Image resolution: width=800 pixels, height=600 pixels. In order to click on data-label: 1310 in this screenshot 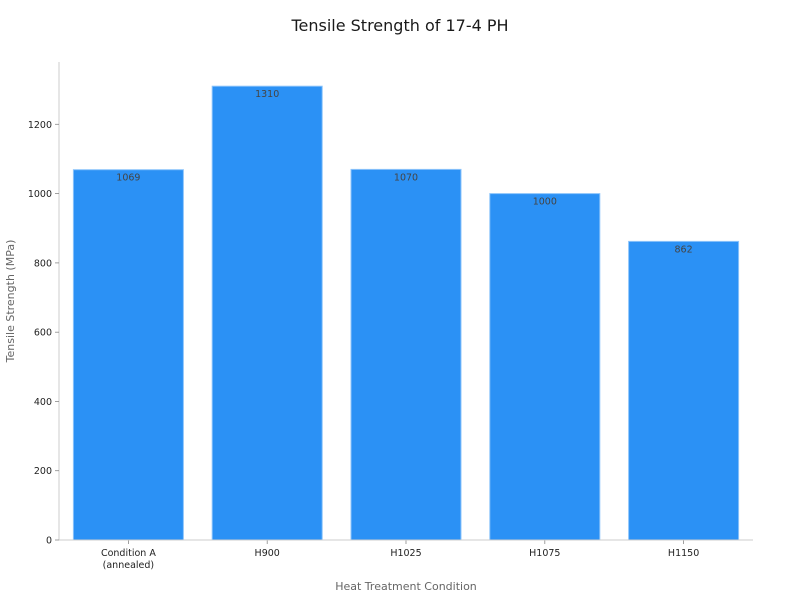, I will do `click(267, 94)`.